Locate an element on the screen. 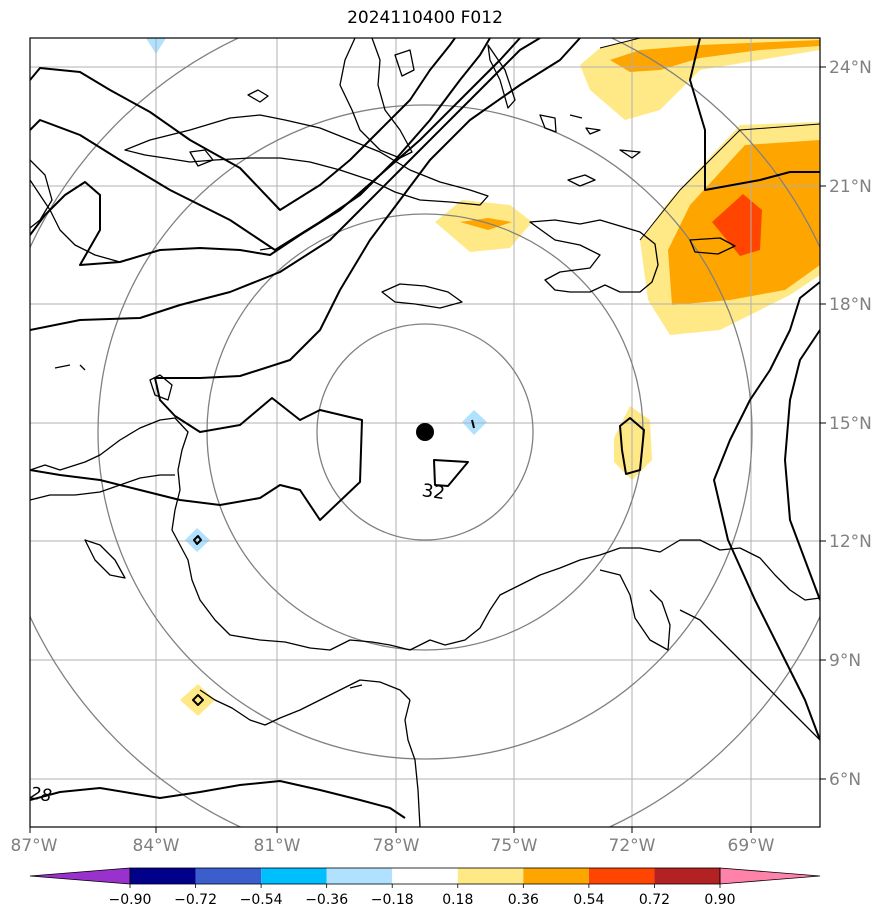  coast-jamaica is located at coordinates (422, 296).